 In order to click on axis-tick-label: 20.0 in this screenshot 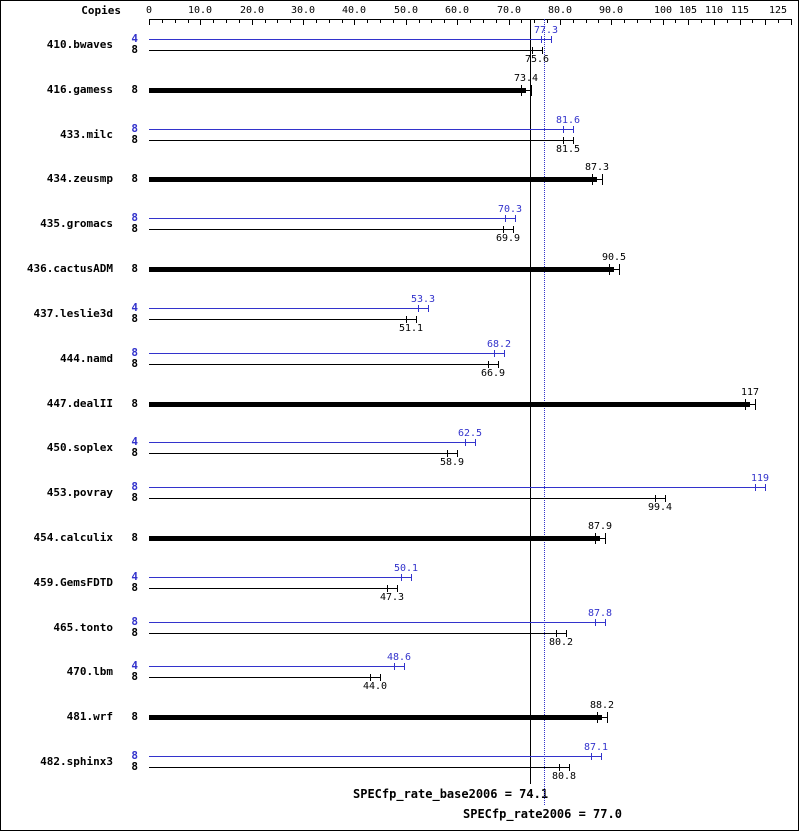, I will do `click(252, 10)`.